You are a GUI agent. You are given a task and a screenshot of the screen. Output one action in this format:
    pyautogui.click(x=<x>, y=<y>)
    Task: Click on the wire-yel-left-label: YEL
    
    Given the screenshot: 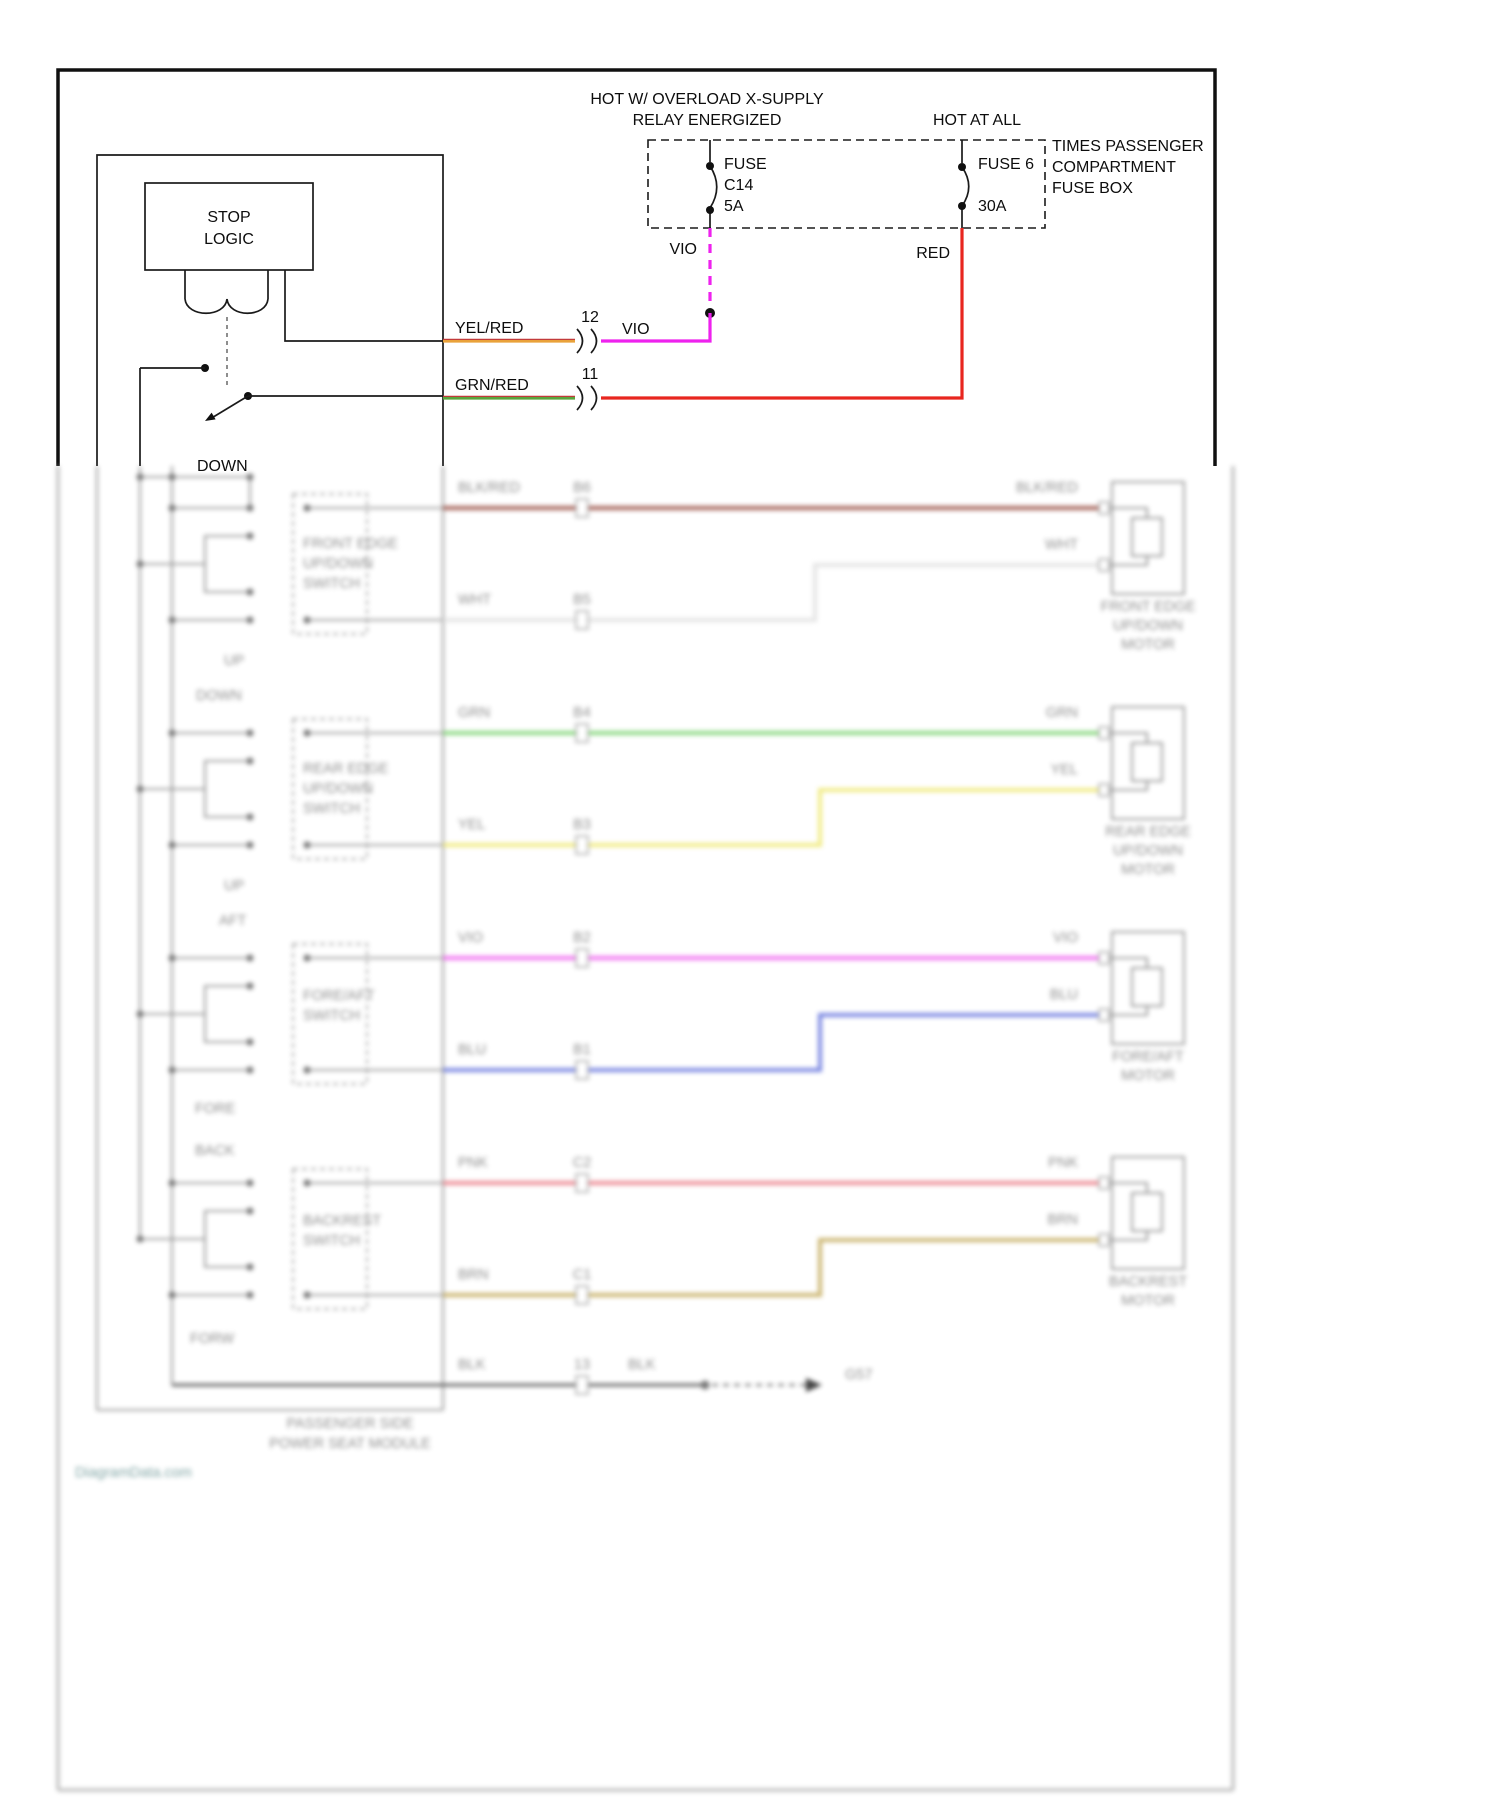 What is the action you would take?
    pyautogui.click(x=471, y=825)
    